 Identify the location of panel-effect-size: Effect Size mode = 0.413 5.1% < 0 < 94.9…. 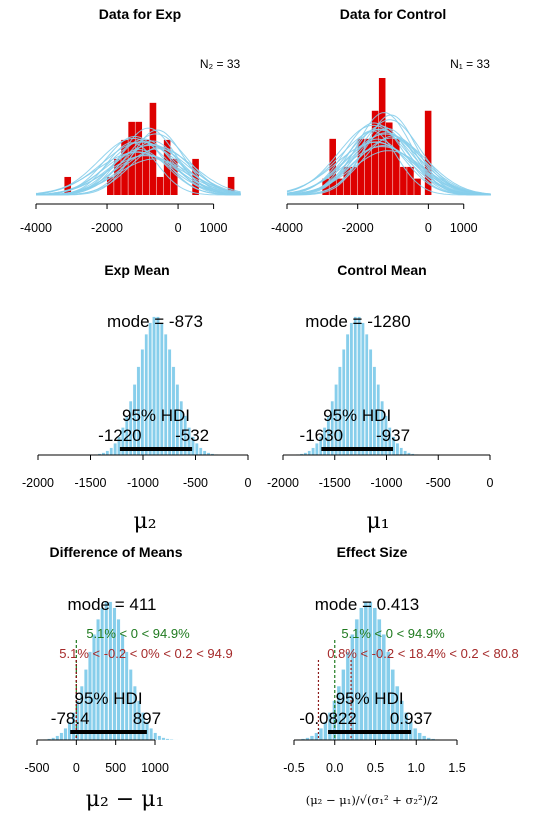
(401, 675).